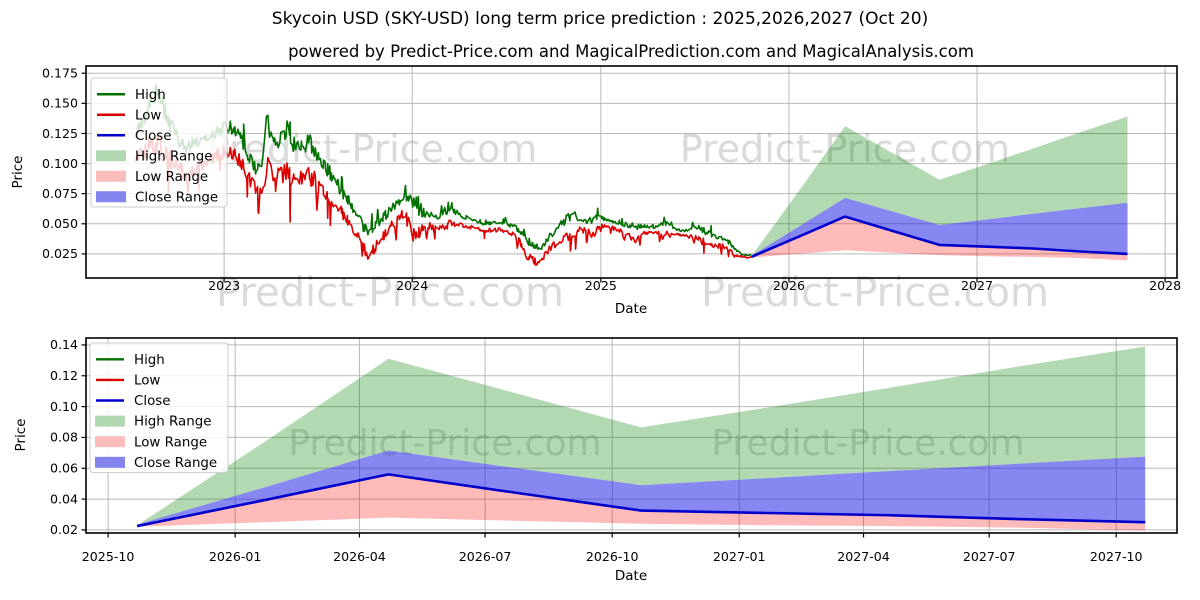  What do you see at coordinates (108, 556) in the screenshot?
I see `x-tick-label: 2025-10` at bounding box center [108, 556].